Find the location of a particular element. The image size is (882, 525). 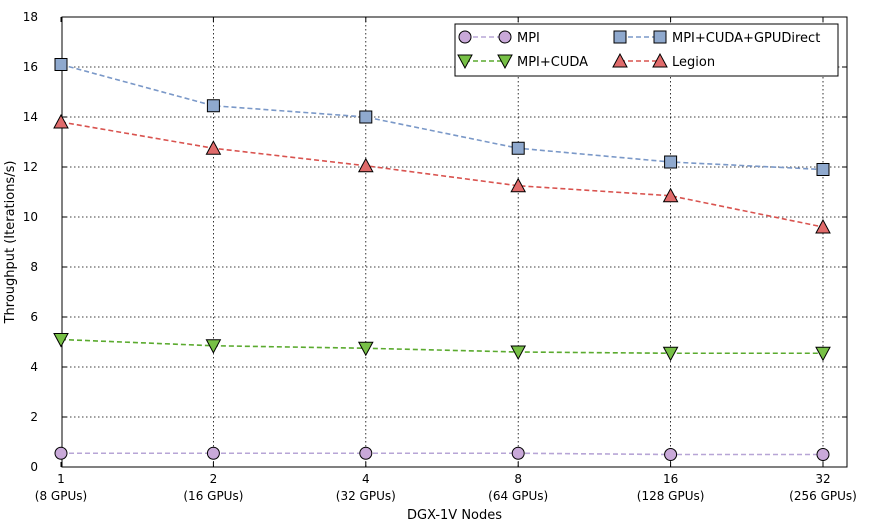

legend-label: MPI+CUDA is located at coordinates (552, 62).